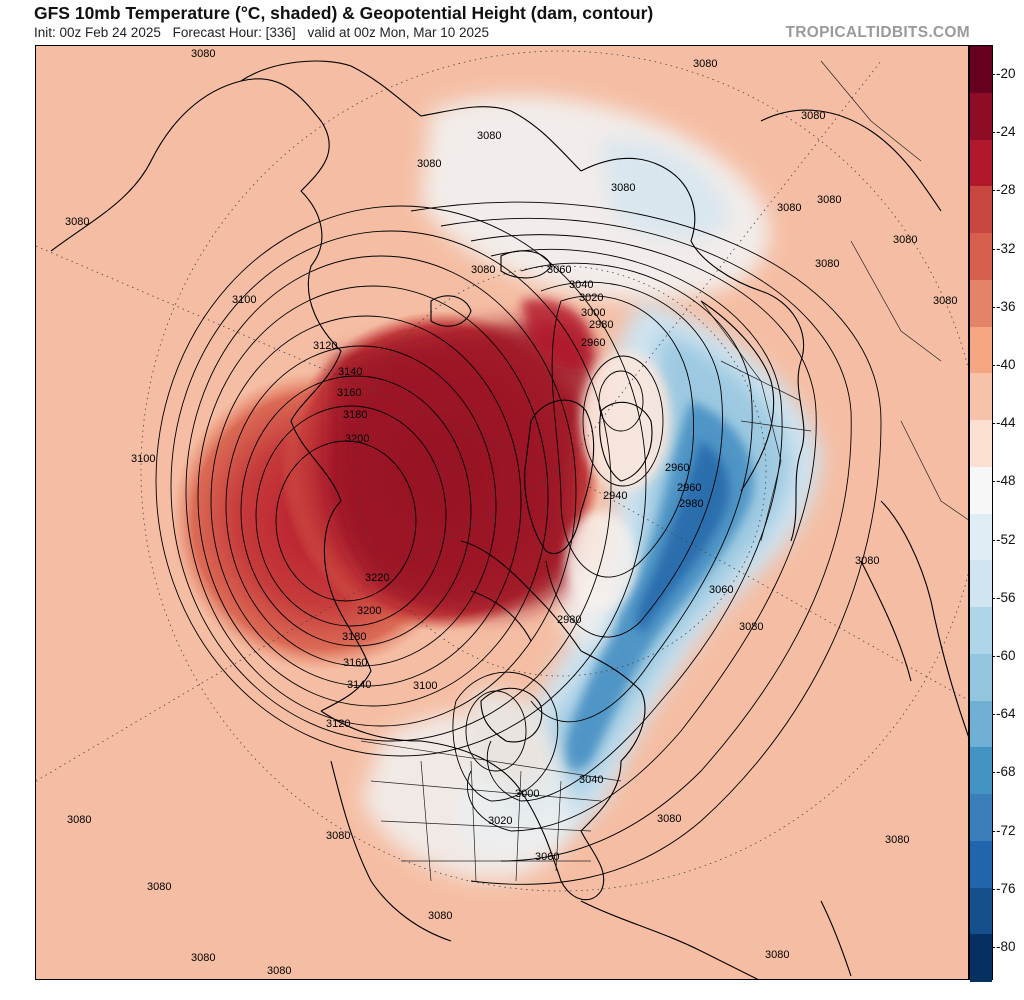 The width and height of the screenshot is (1024, 1000). I want to click on height-label: 3160, so click(349, 393).